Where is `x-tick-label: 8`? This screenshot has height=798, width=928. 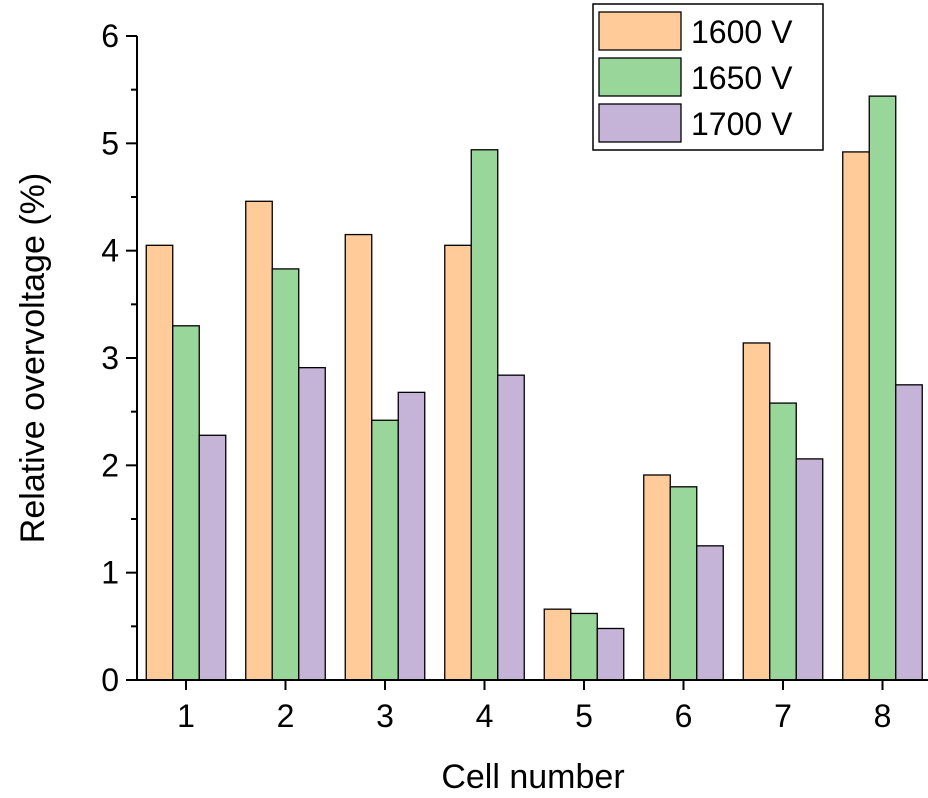
x-tick-label: 8 is located at coordinates (883, 716).